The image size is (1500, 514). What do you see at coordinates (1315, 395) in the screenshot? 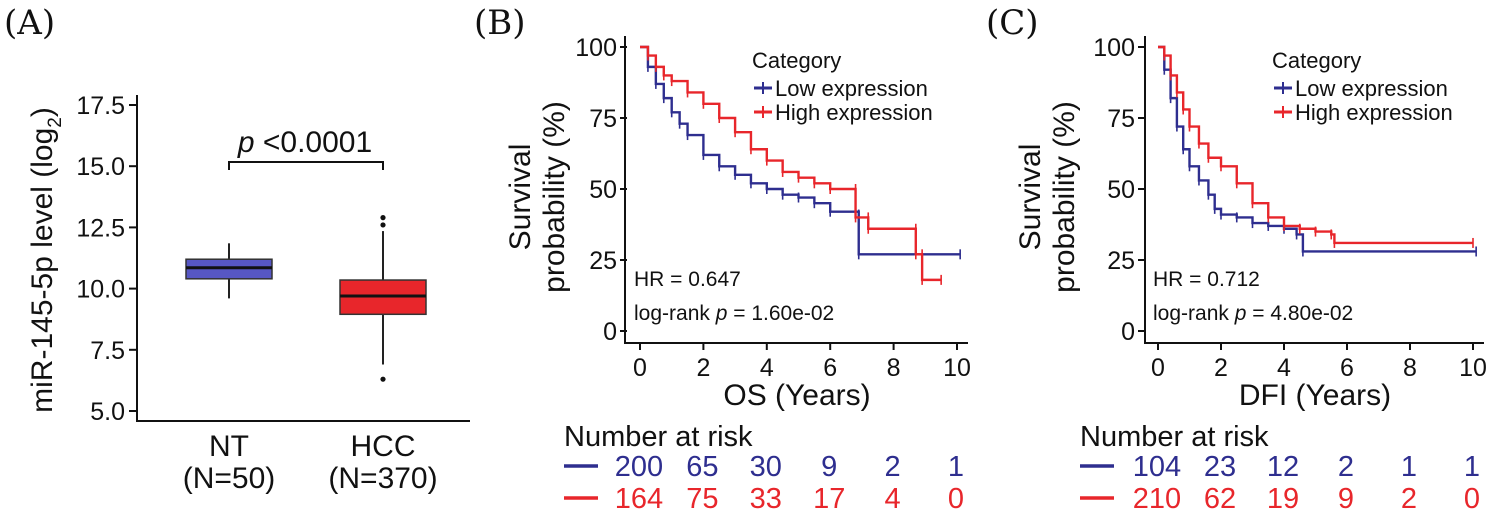
I see `panel-c-xlabel: DFI (Years)` at bounding box center [1315, 395].